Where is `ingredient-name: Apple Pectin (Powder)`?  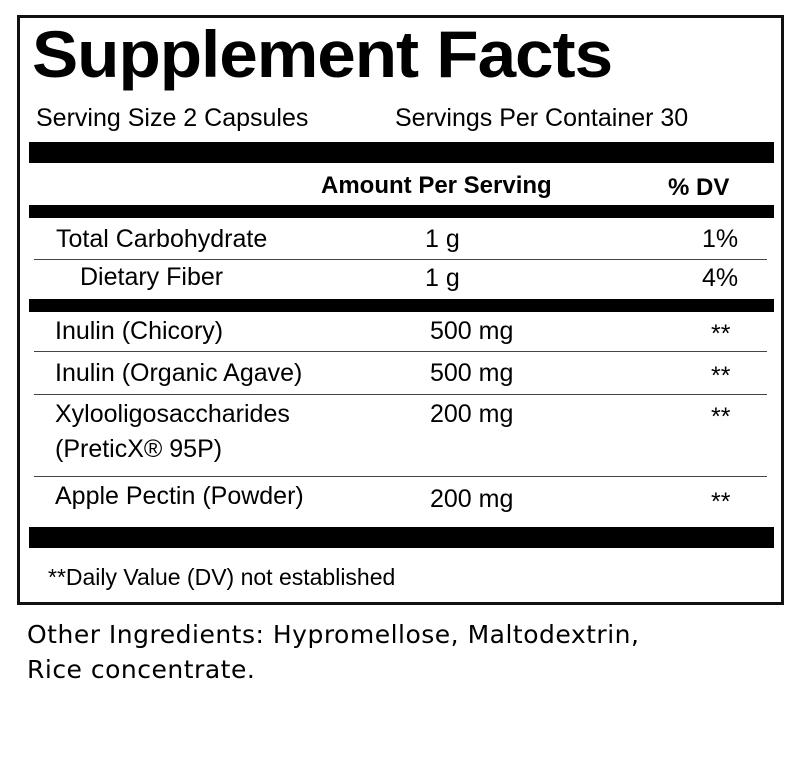 ingredient-name: Apple Pectin (Powder) is located at coordinates (179, 496).